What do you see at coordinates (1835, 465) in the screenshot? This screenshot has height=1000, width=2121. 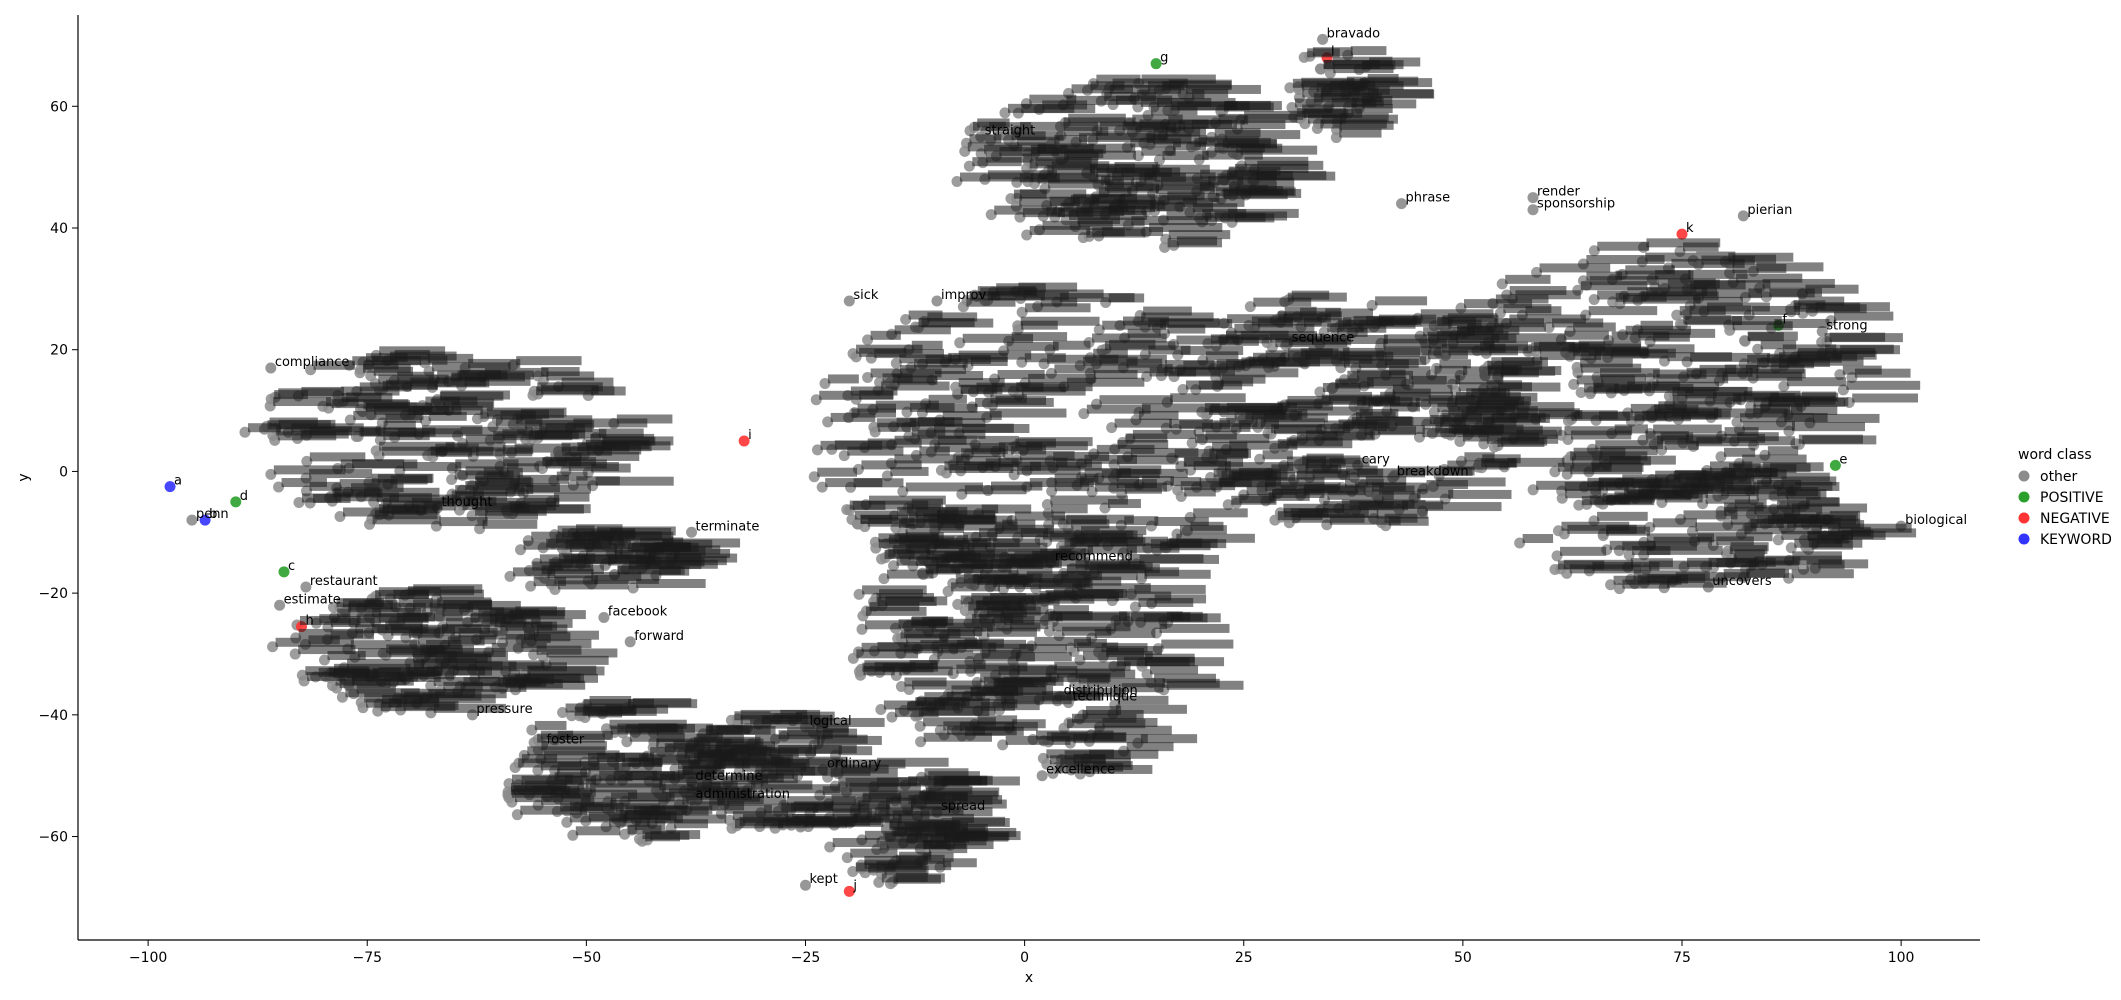 I see `data-point-positive` at bounding box center [1835, 465].